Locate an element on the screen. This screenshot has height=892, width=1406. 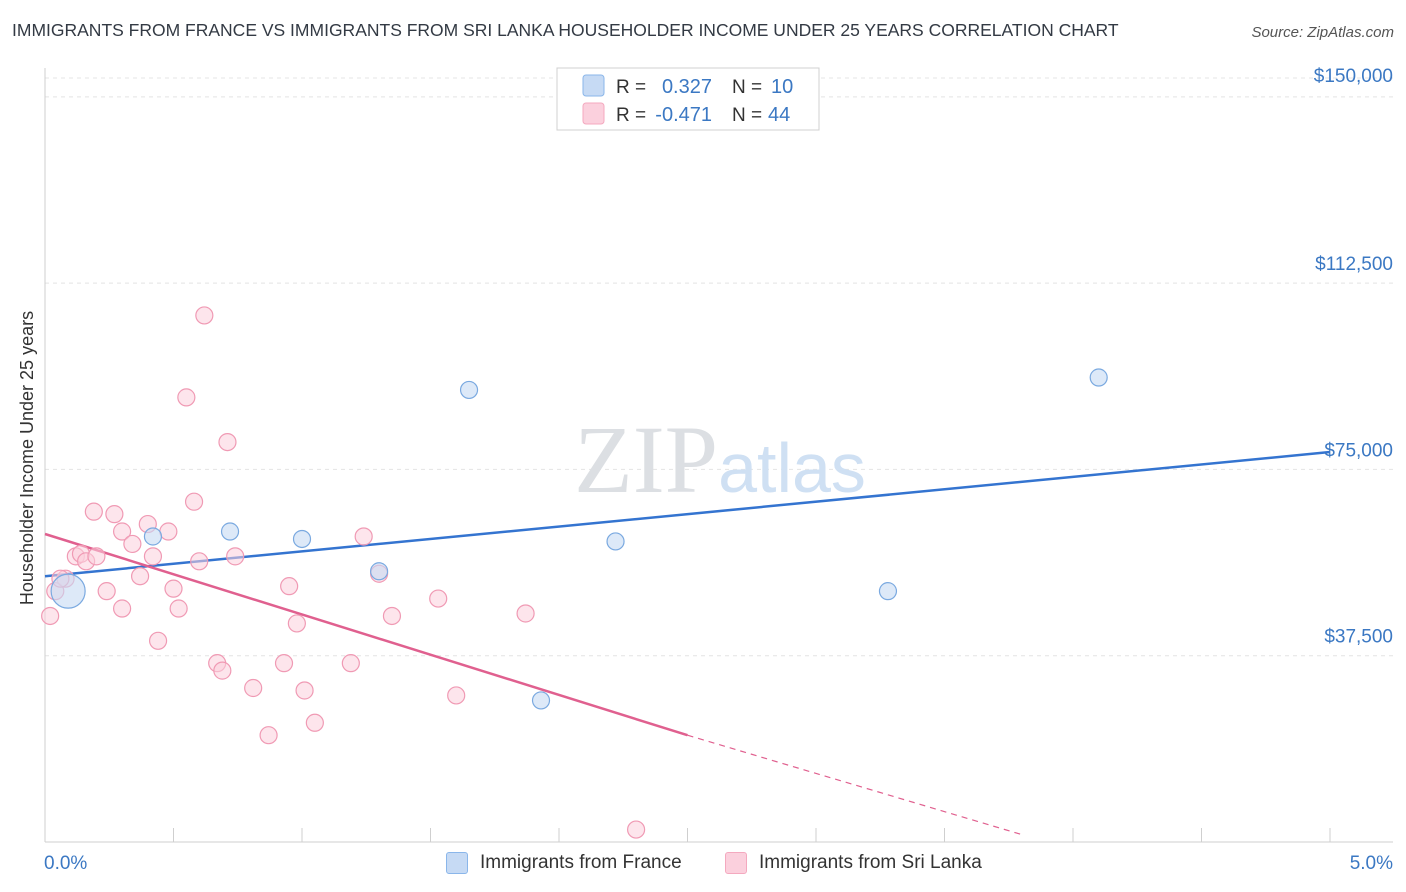
legend-swatch-srilanka-bottom is located at coordinates (736, 863).